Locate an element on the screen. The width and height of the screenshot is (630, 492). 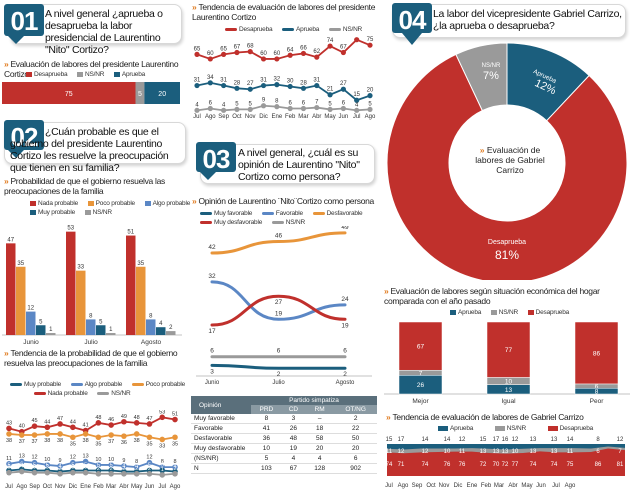
table-cell: 20 is located at coordinates (355, 448).